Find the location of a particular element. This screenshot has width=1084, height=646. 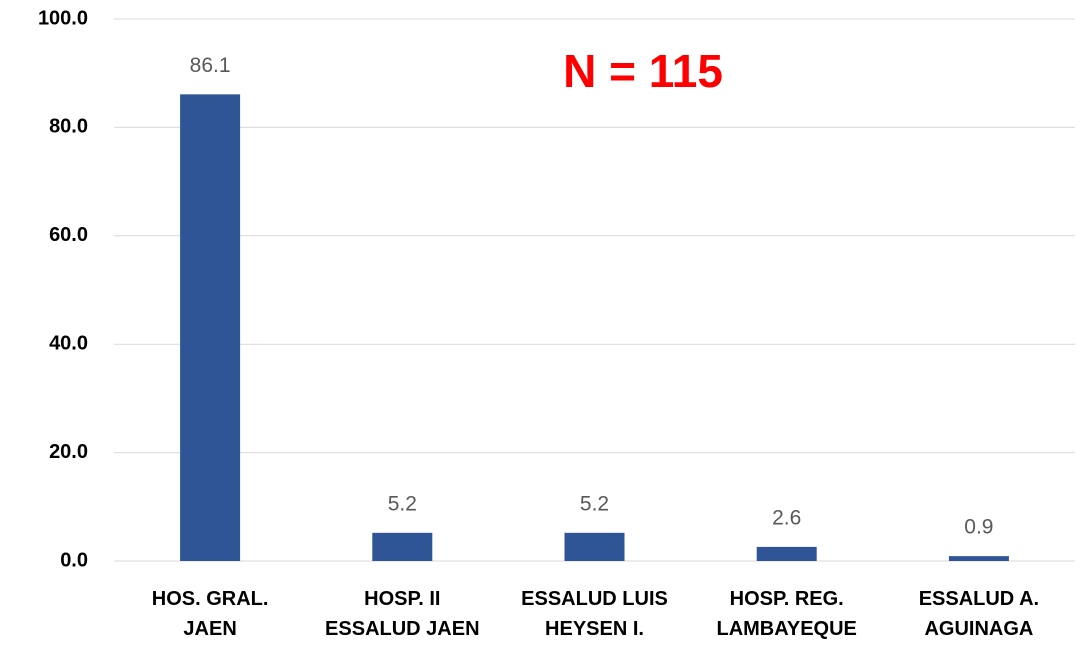

y-tick-label: 40.0 is located at coordinates (68, 343).